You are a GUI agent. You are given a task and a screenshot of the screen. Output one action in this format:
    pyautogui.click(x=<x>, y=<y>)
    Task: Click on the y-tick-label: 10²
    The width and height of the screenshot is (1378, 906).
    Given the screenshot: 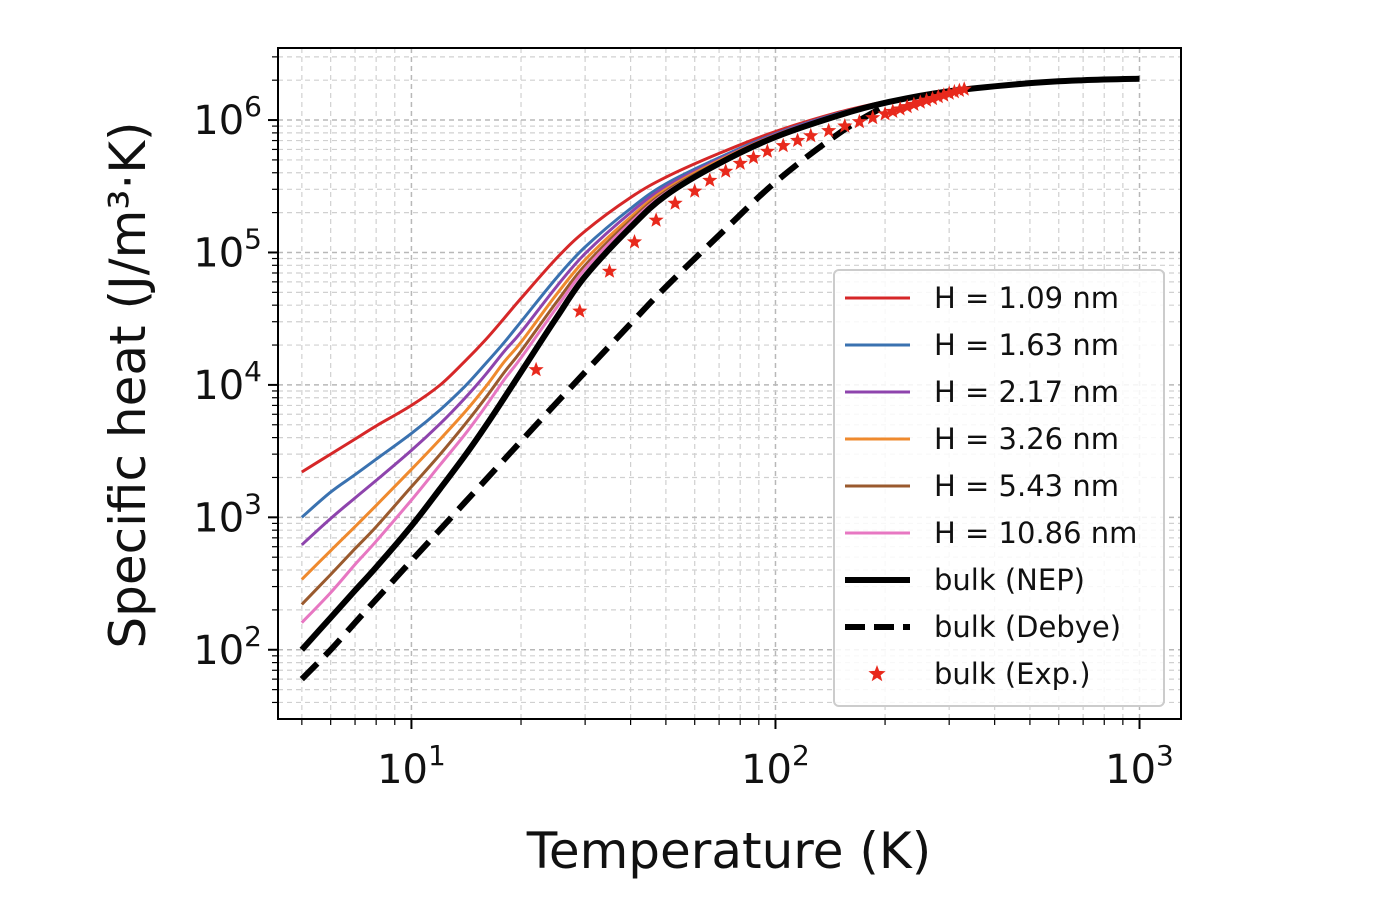 What is the action you would take?
    pyautogui.click(x=227, y=647)
    